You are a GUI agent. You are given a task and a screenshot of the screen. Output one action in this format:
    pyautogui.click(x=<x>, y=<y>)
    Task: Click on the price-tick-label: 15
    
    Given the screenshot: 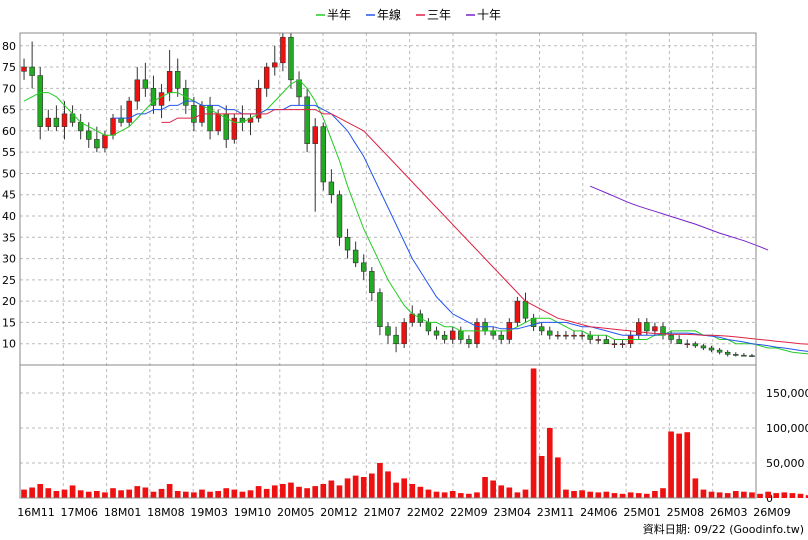 What is the action you would take?
    pyautogui.click(x=9, y=322)
    